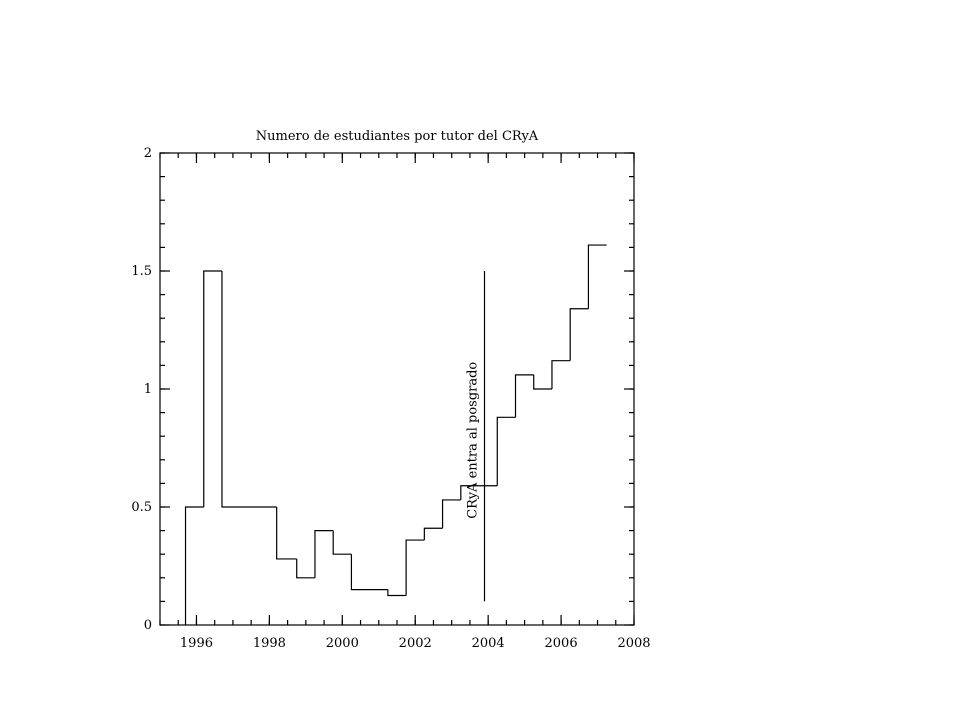  Describe the element at coordinates (488, 643) in the screenshot. I see `x-tick-label: 2004` at that location.